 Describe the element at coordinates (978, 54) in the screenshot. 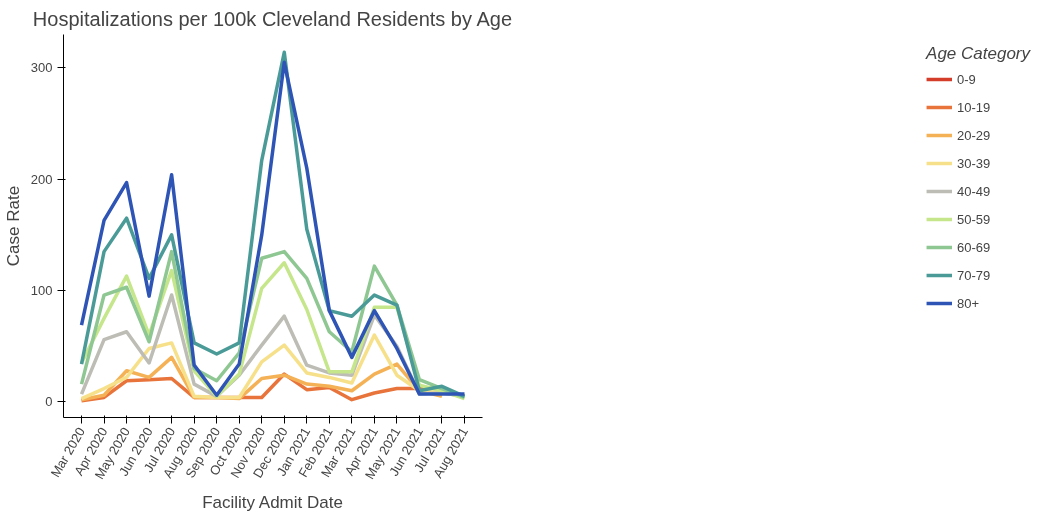

I see `legend-title: Age Category` at that location.